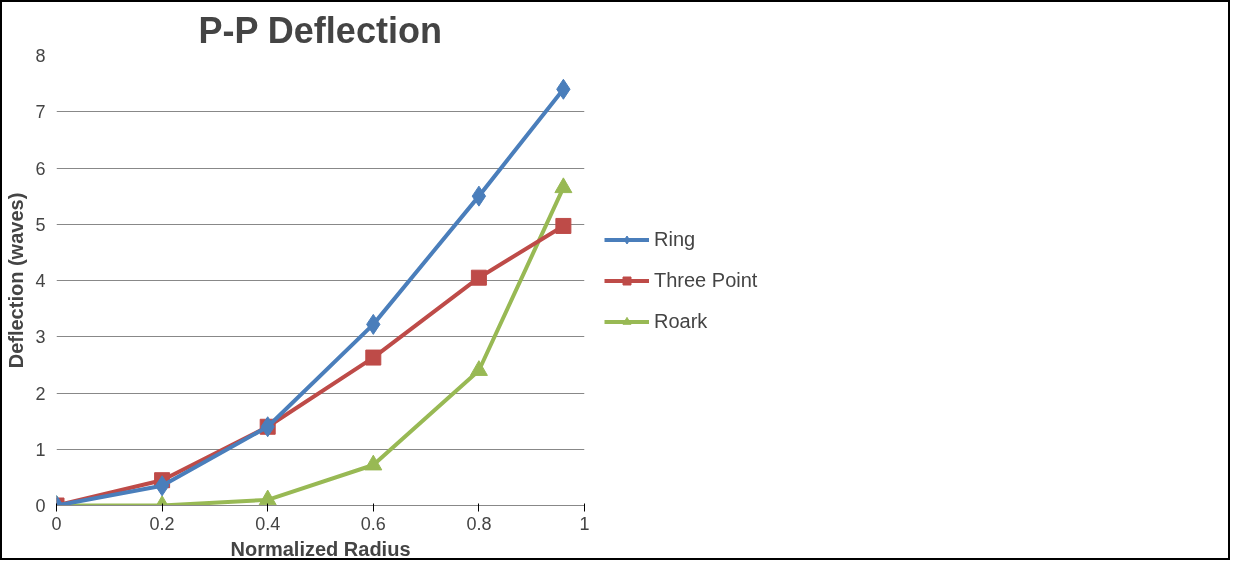 This screenshot has height=577, width=1249. I want to click on x-tick-label: 0, so click(56, 523).